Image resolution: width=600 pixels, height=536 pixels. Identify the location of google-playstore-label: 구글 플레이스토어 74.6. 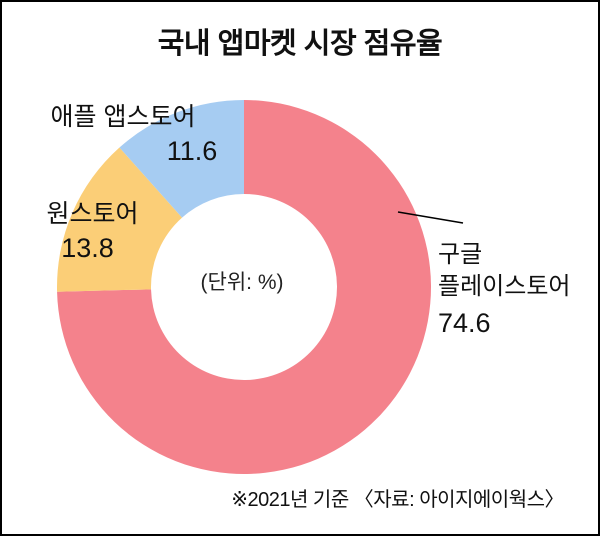
(518, 289).